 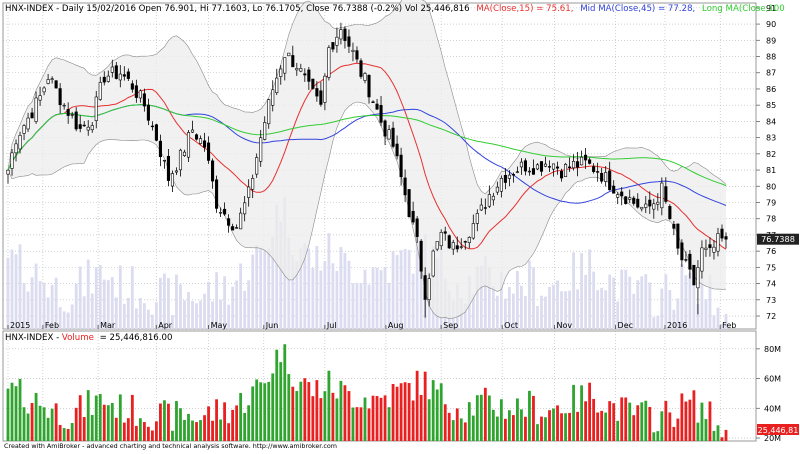 I want to click on date-tick-label: Aug, so click(x=396, y=325).